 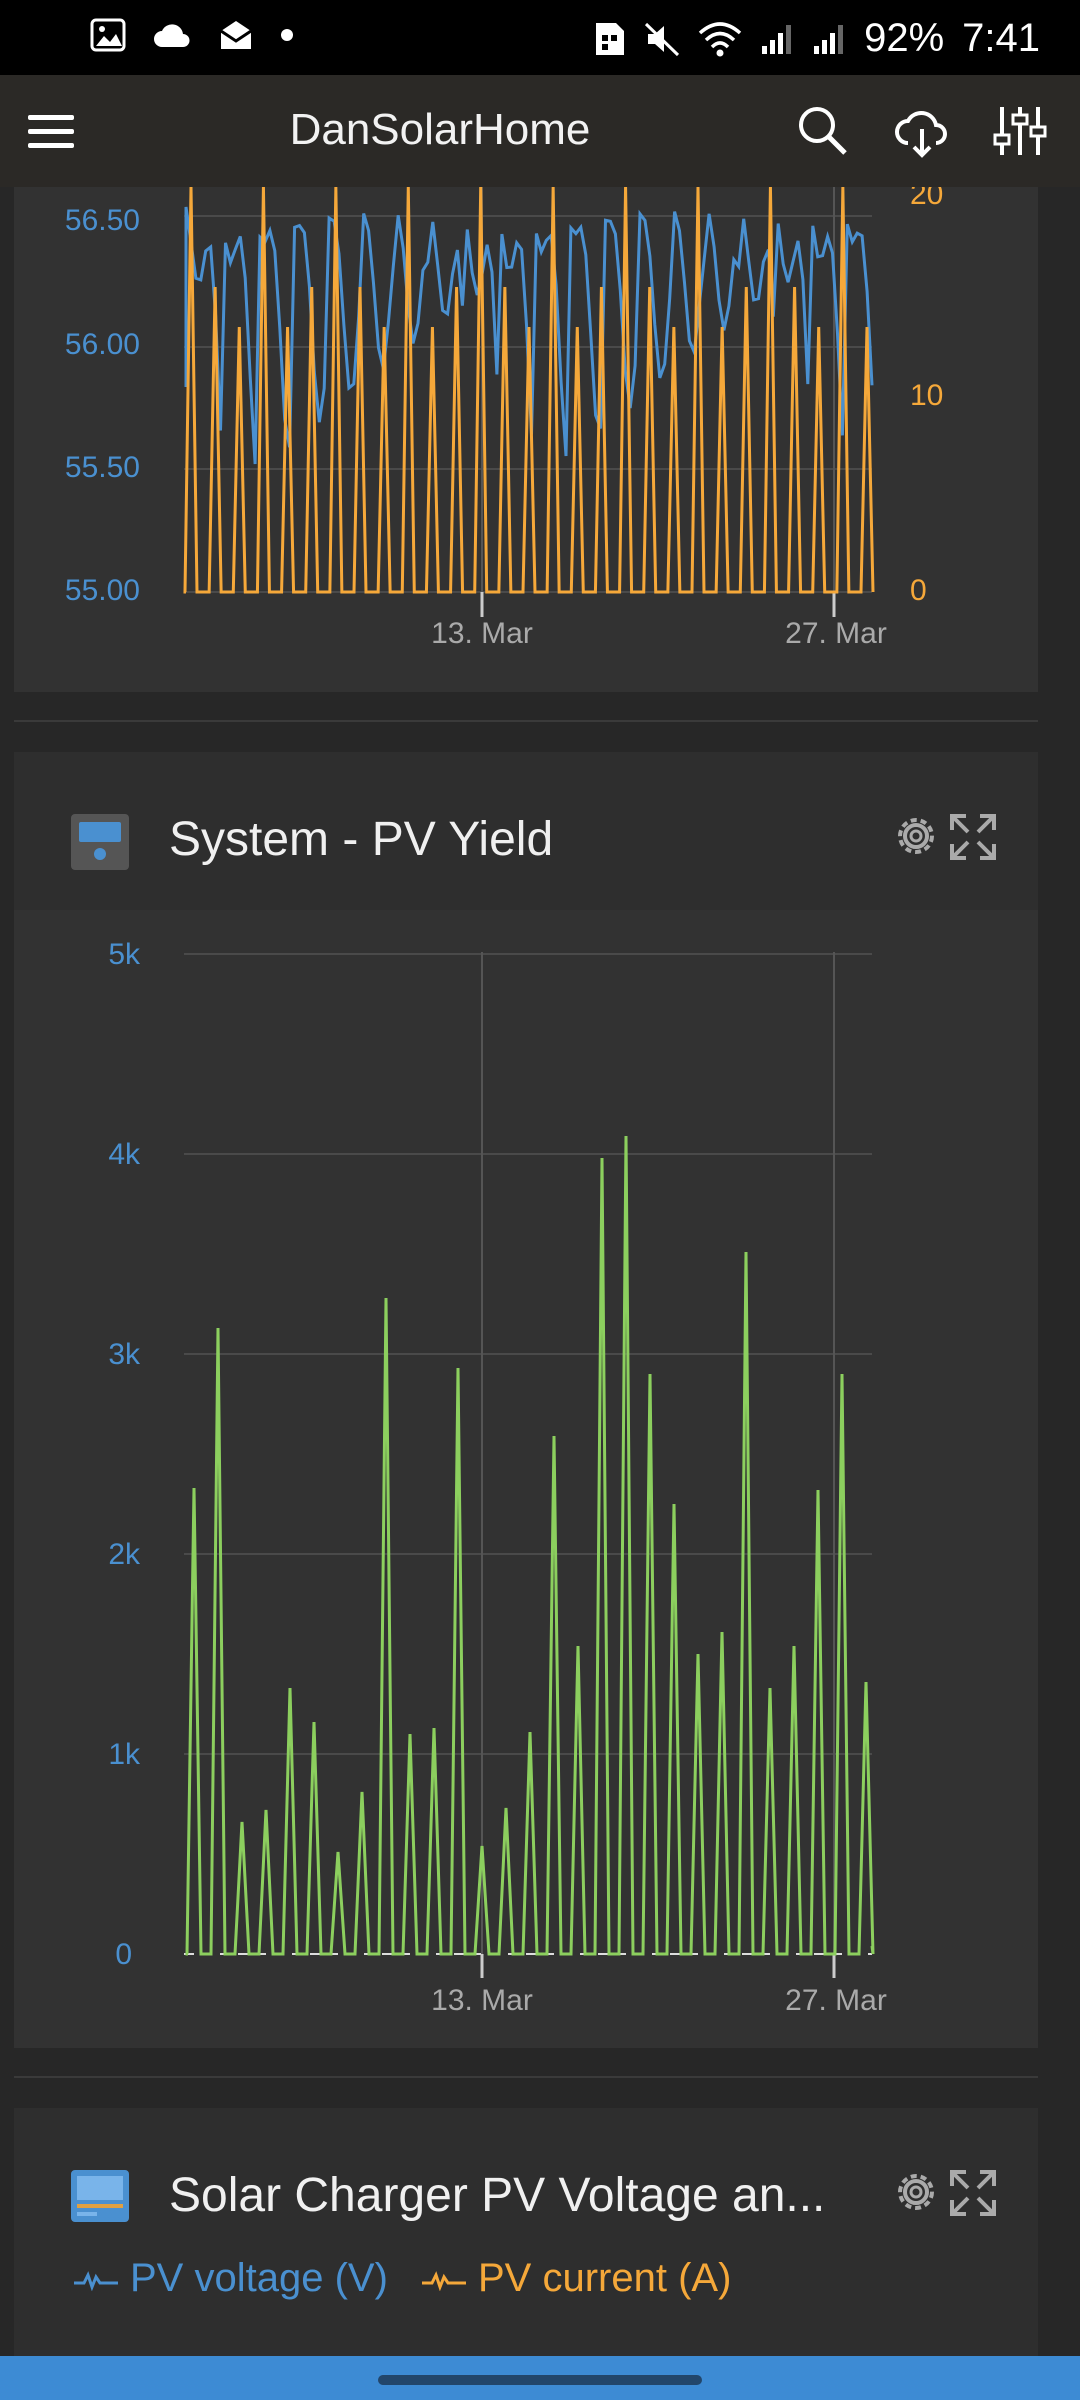 I want to click on app-bar: DanSolarHome, so click(x=540, y=131).